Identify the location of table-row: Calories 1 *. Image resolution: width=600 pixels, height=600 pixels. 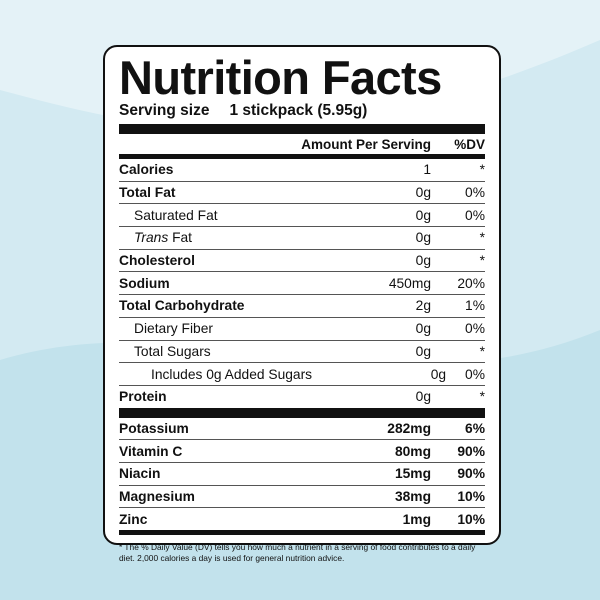
(302, 170).